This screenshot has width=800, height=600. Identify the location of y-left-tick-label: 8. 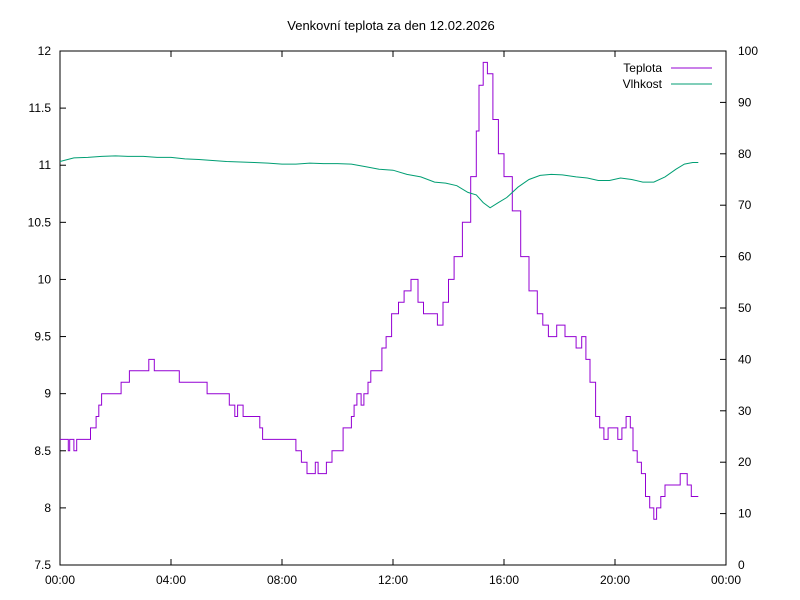
(47, 508).